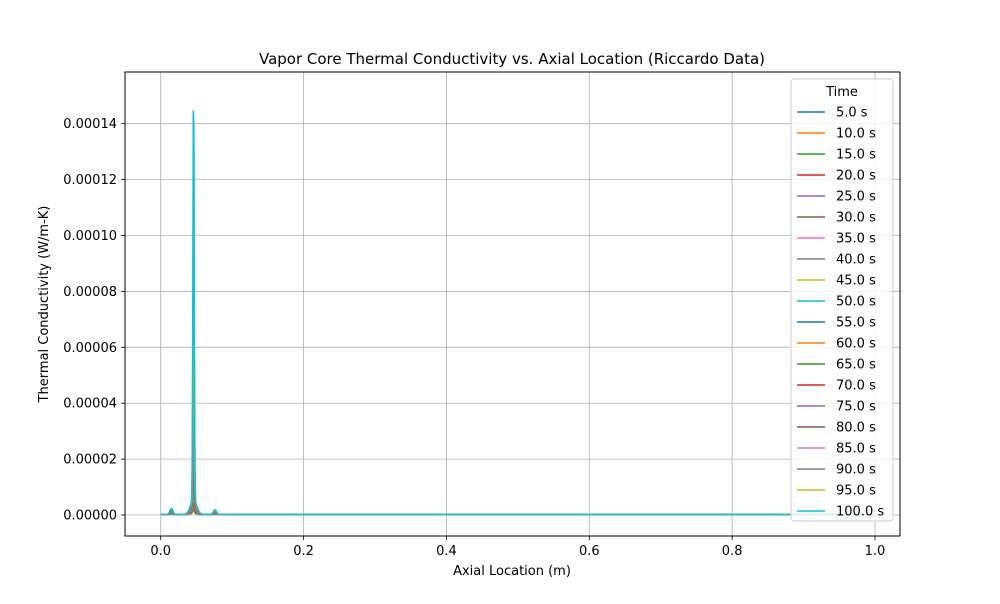 This screenshot has width=1000, height=604. I want to click on legend-entry-label: 60.0 s, so click(856, 344).